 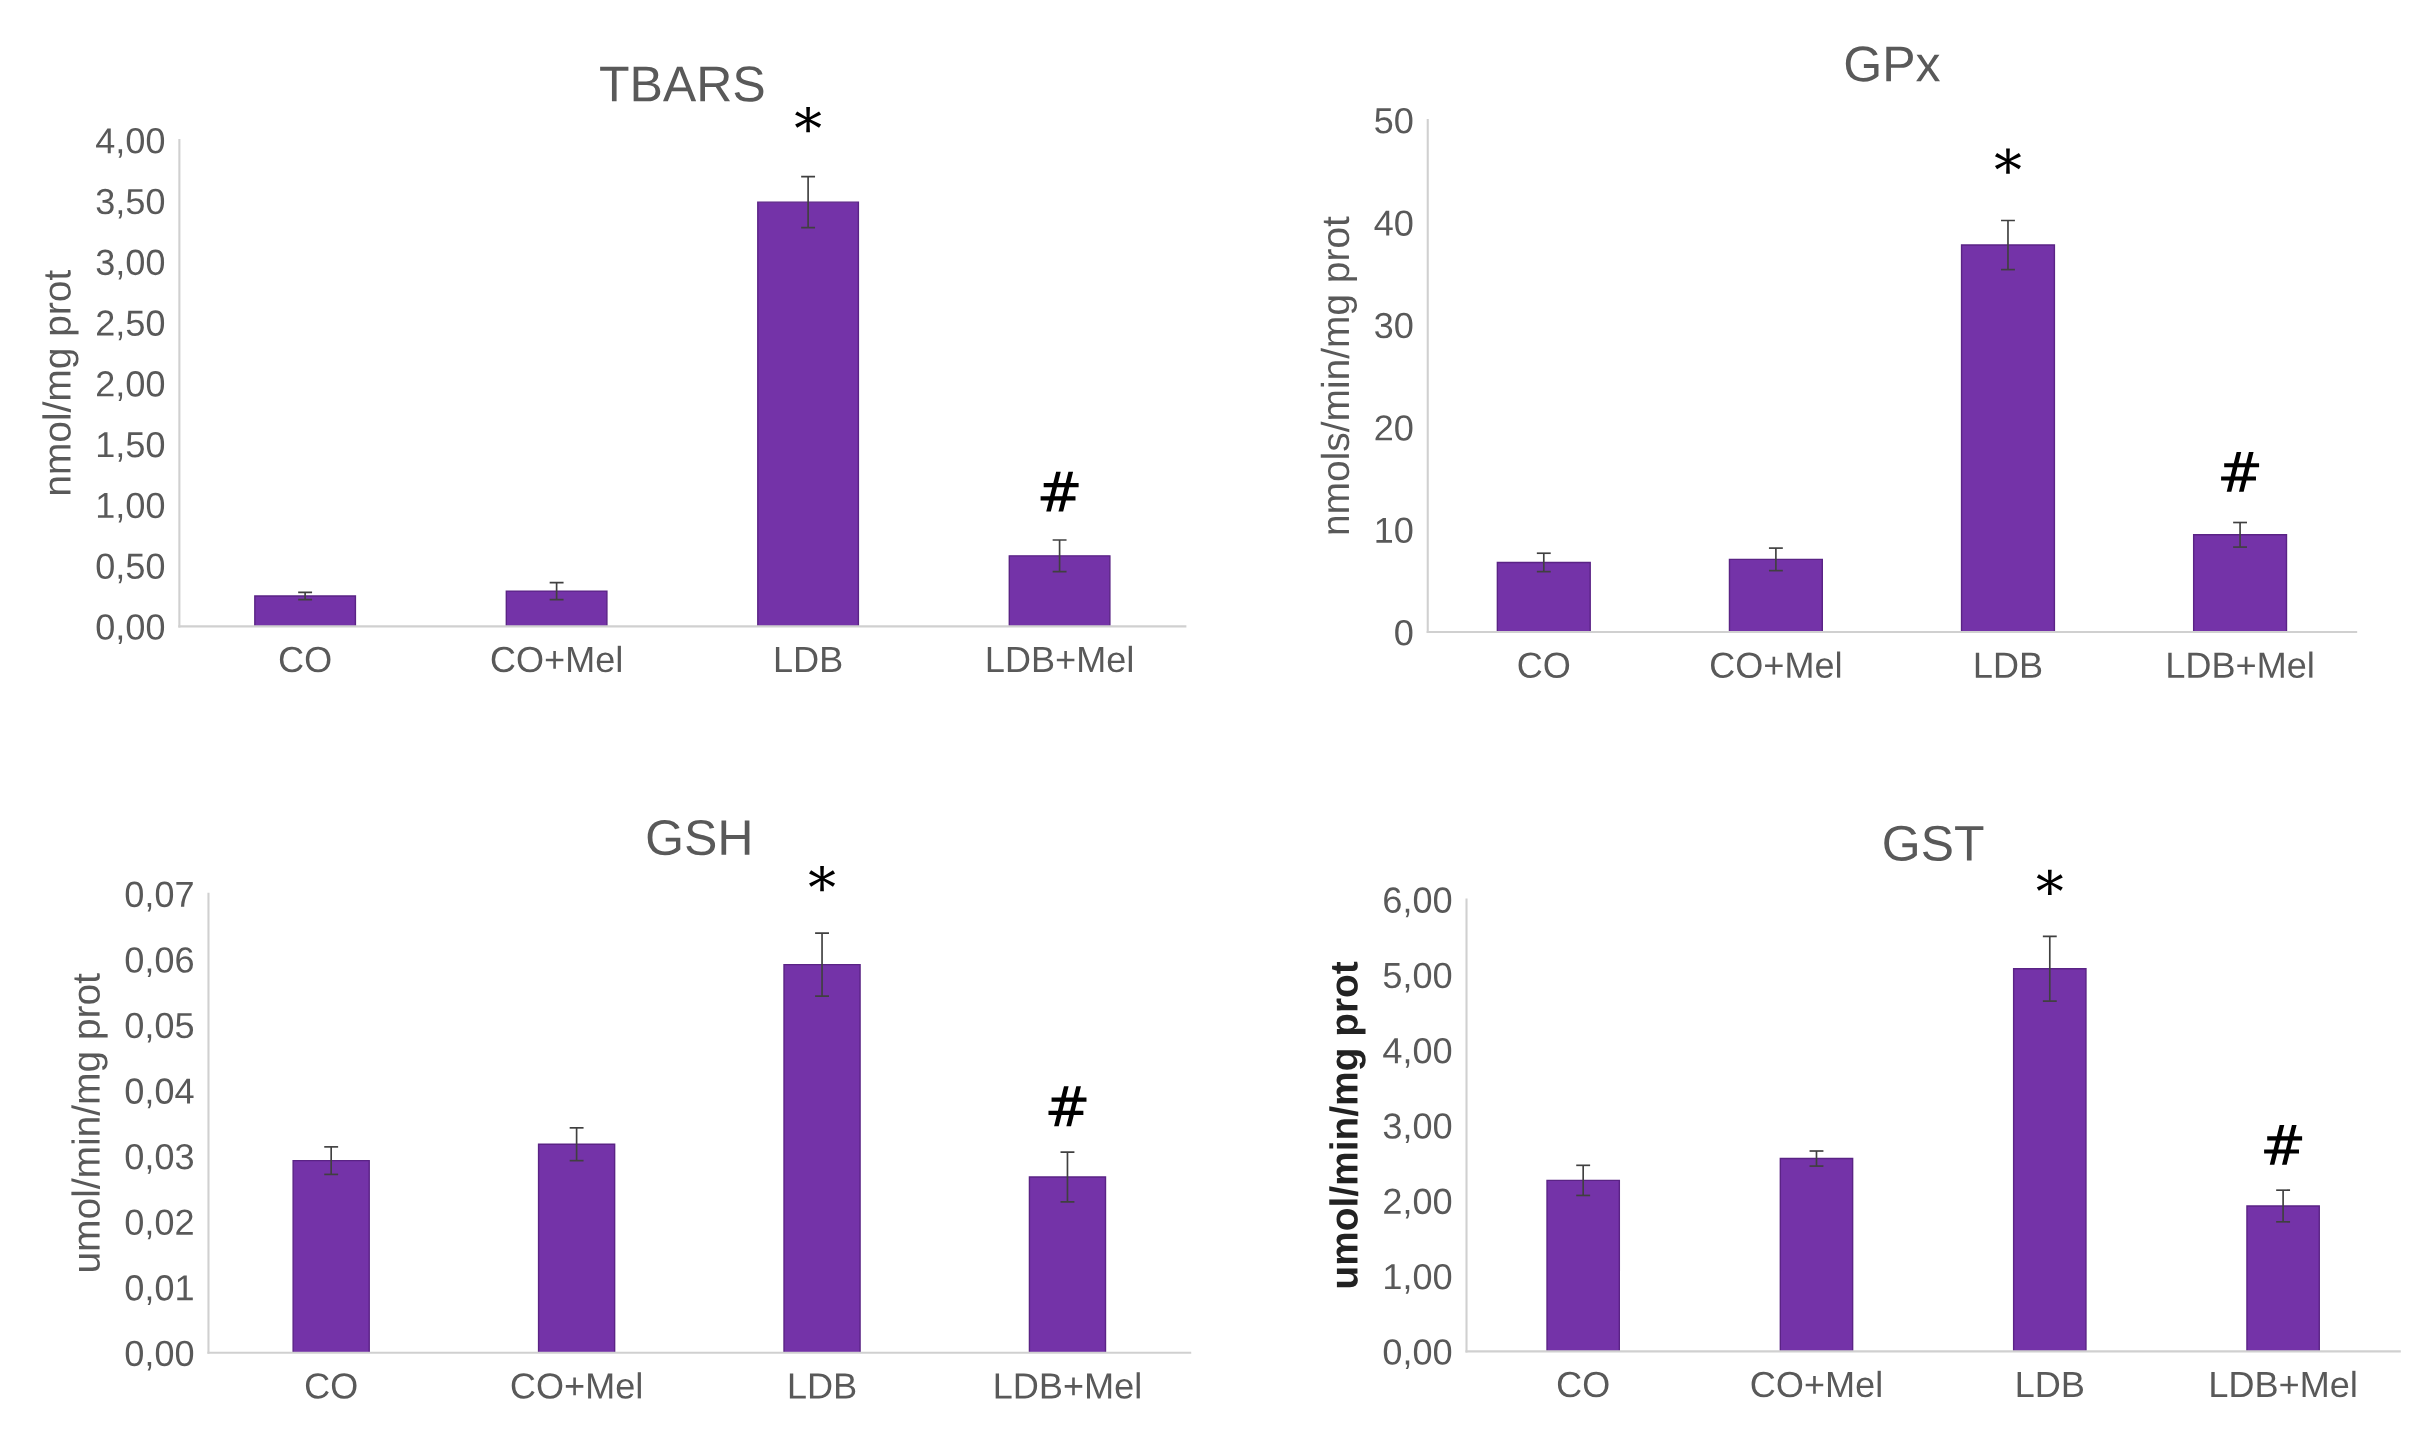 I want to click on y-tick-label: 10, so click(x=1394, y=530).